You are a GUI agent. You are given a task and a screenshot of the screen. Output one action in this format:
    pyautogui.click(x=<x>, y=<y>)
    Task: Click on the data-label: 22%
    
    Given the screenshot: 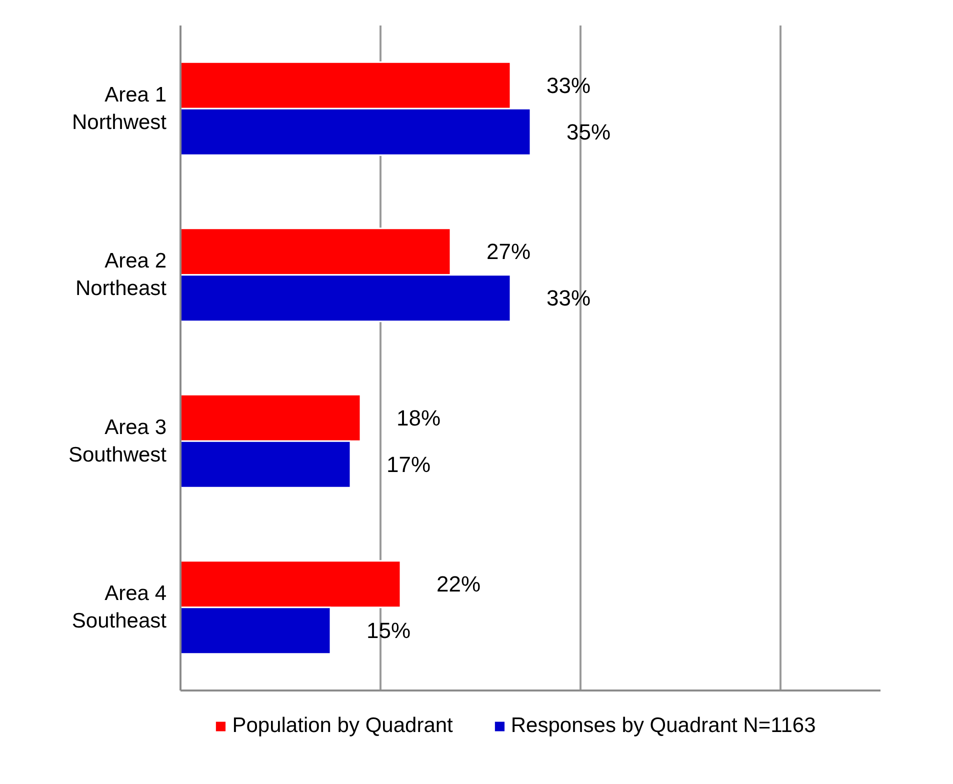 What is the action you would take?
    pyautogui.click(x=458, y=584)
    